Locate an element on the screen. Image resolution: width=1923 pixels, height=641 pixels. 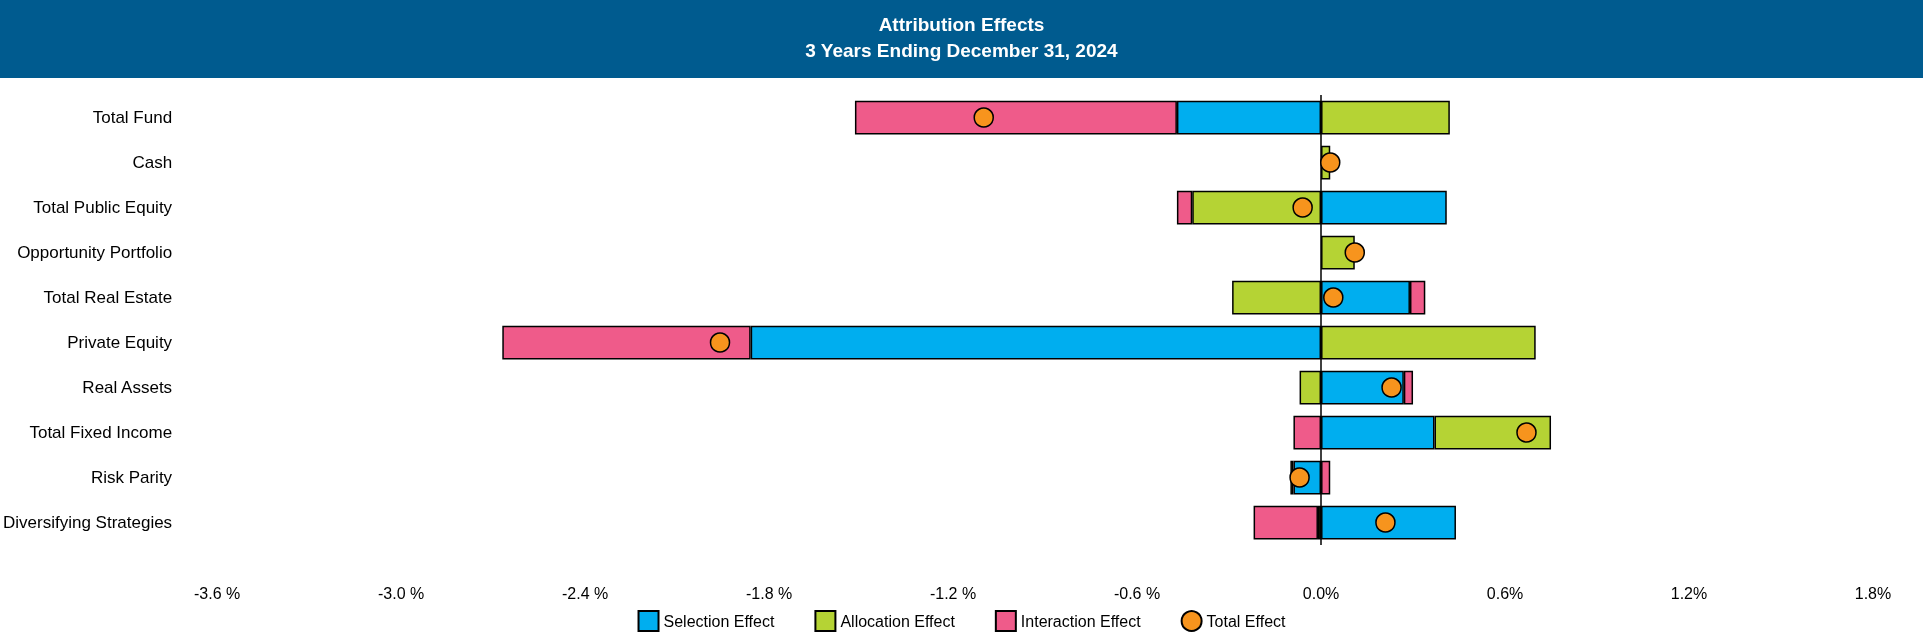
y-tick-label: Private Equity is located at coordinates (120, 342).